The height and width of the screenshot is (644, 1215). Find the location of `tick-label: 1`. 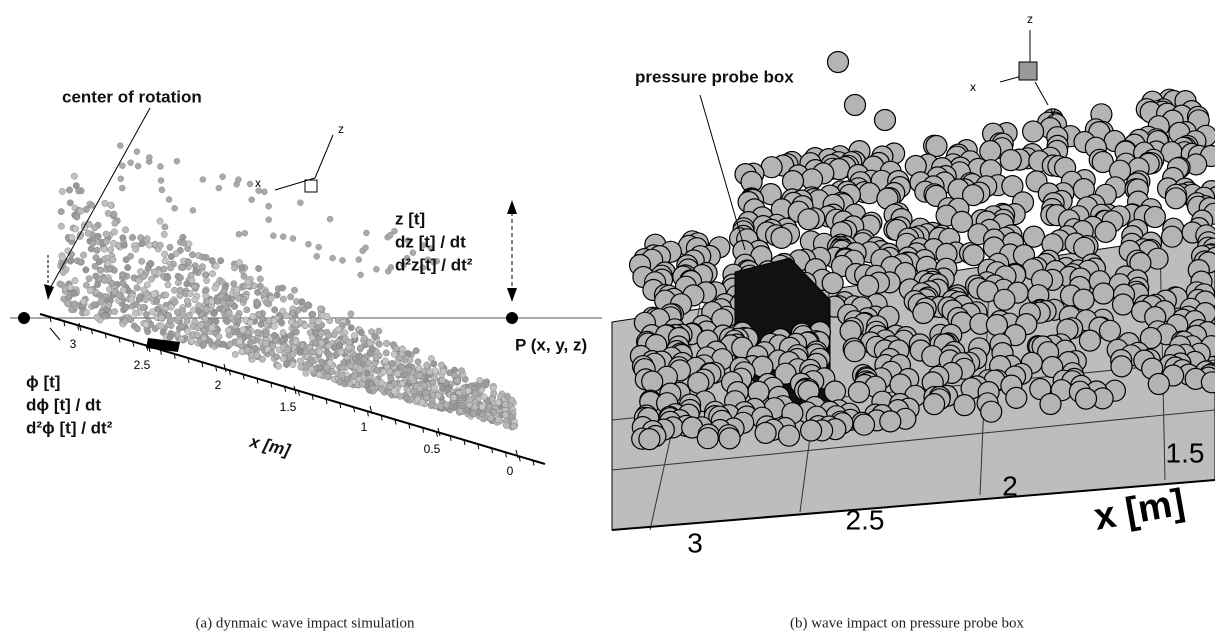

tick-label: 1 is located at coordinates (364, 427).